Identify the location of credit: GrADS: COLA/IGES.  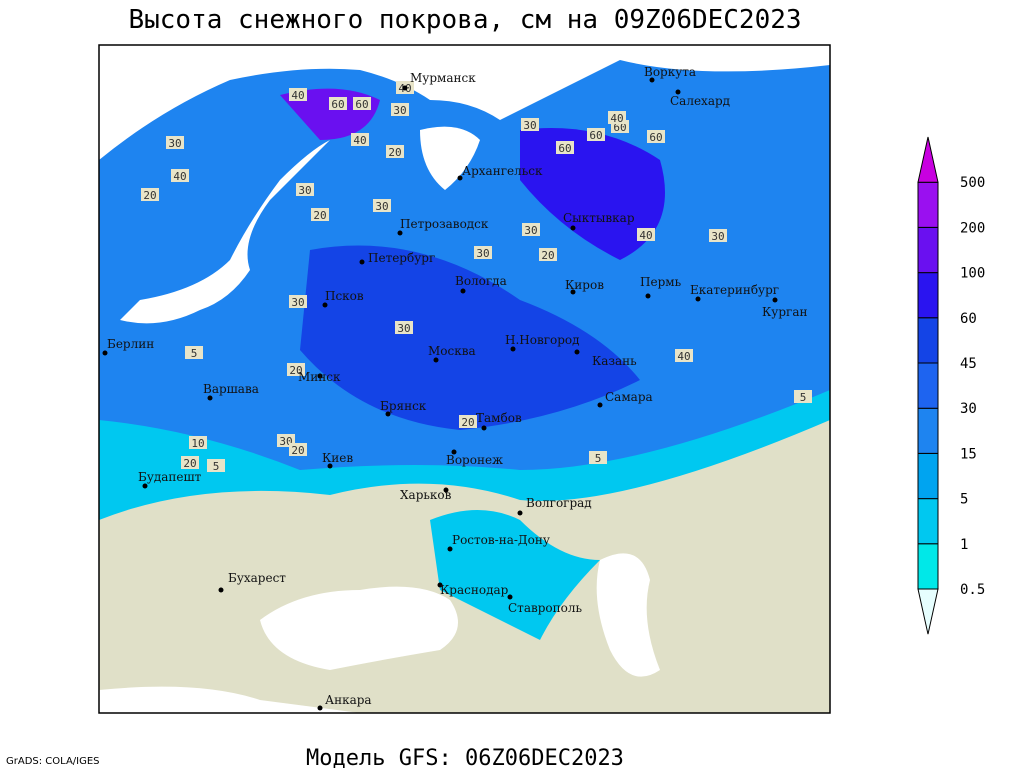
(53, 761).